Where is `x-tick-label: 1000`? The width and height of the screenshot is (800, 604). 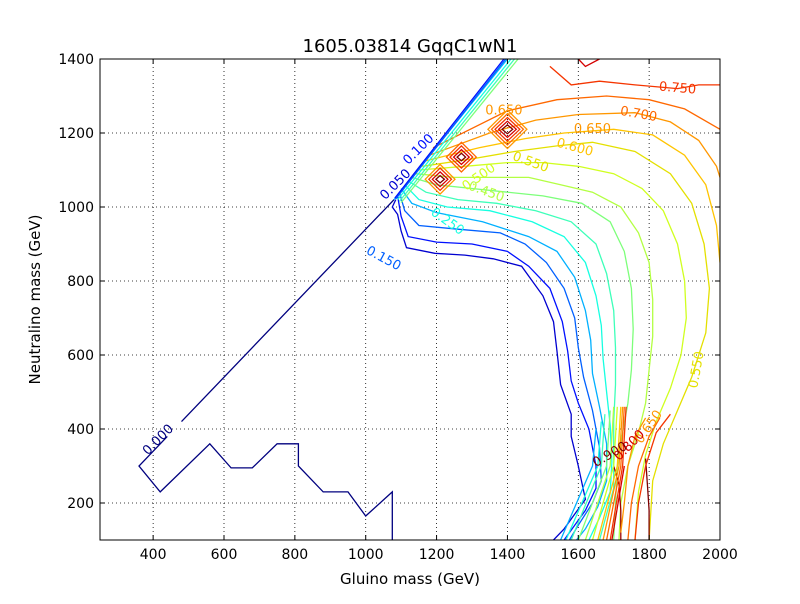
x-tick-label: 1000 is located at coordinates (366, 555).